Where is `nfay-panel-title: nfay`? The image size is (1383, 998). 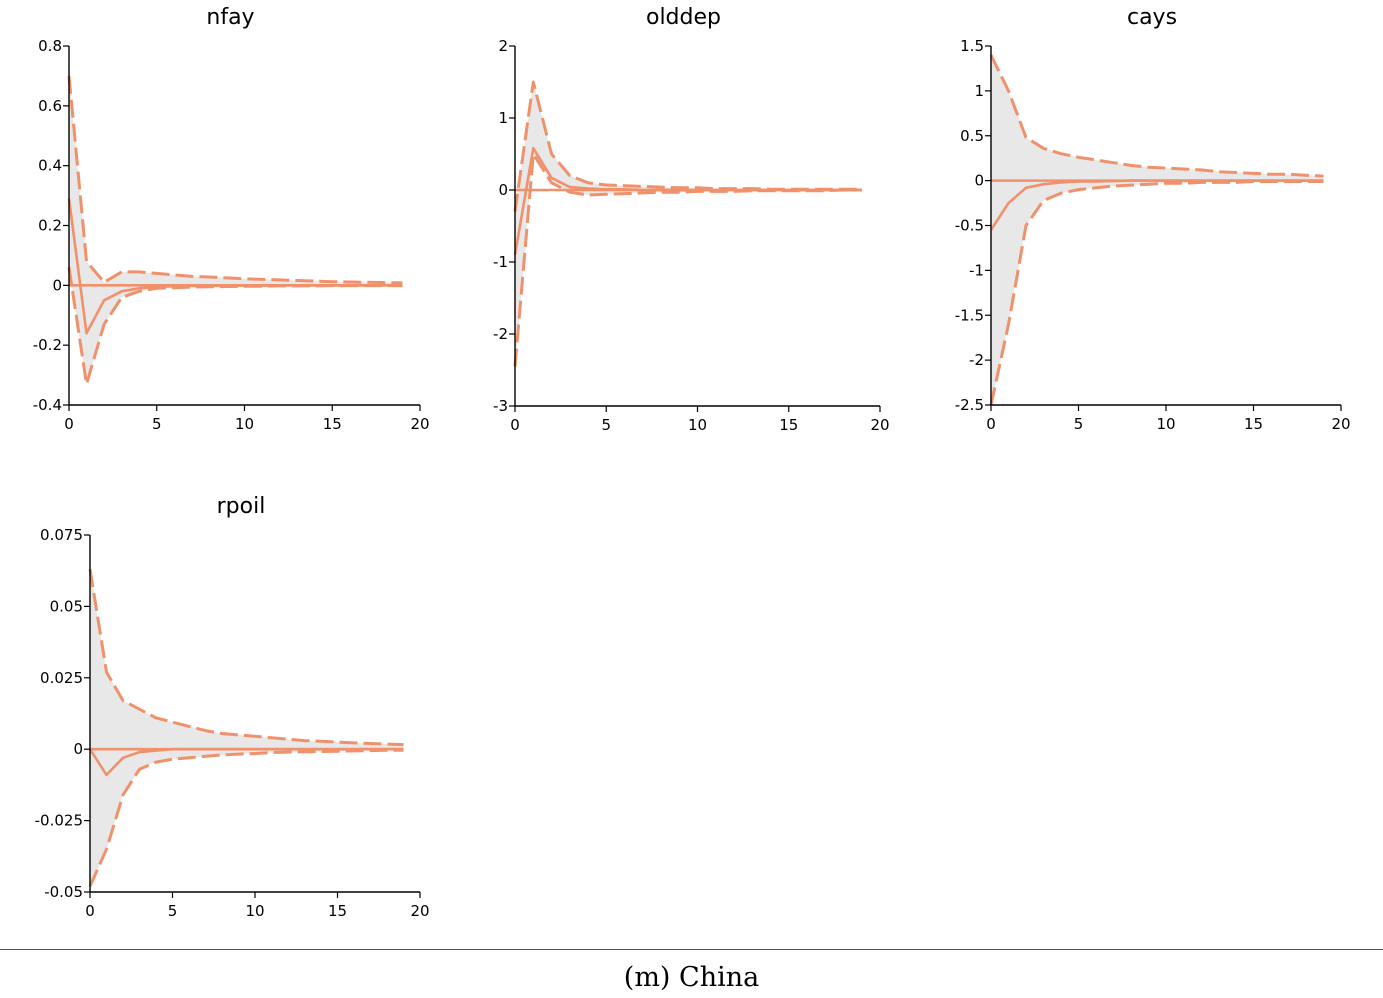
nfay-panel-title: nfay is located at coordinates (230, 17).